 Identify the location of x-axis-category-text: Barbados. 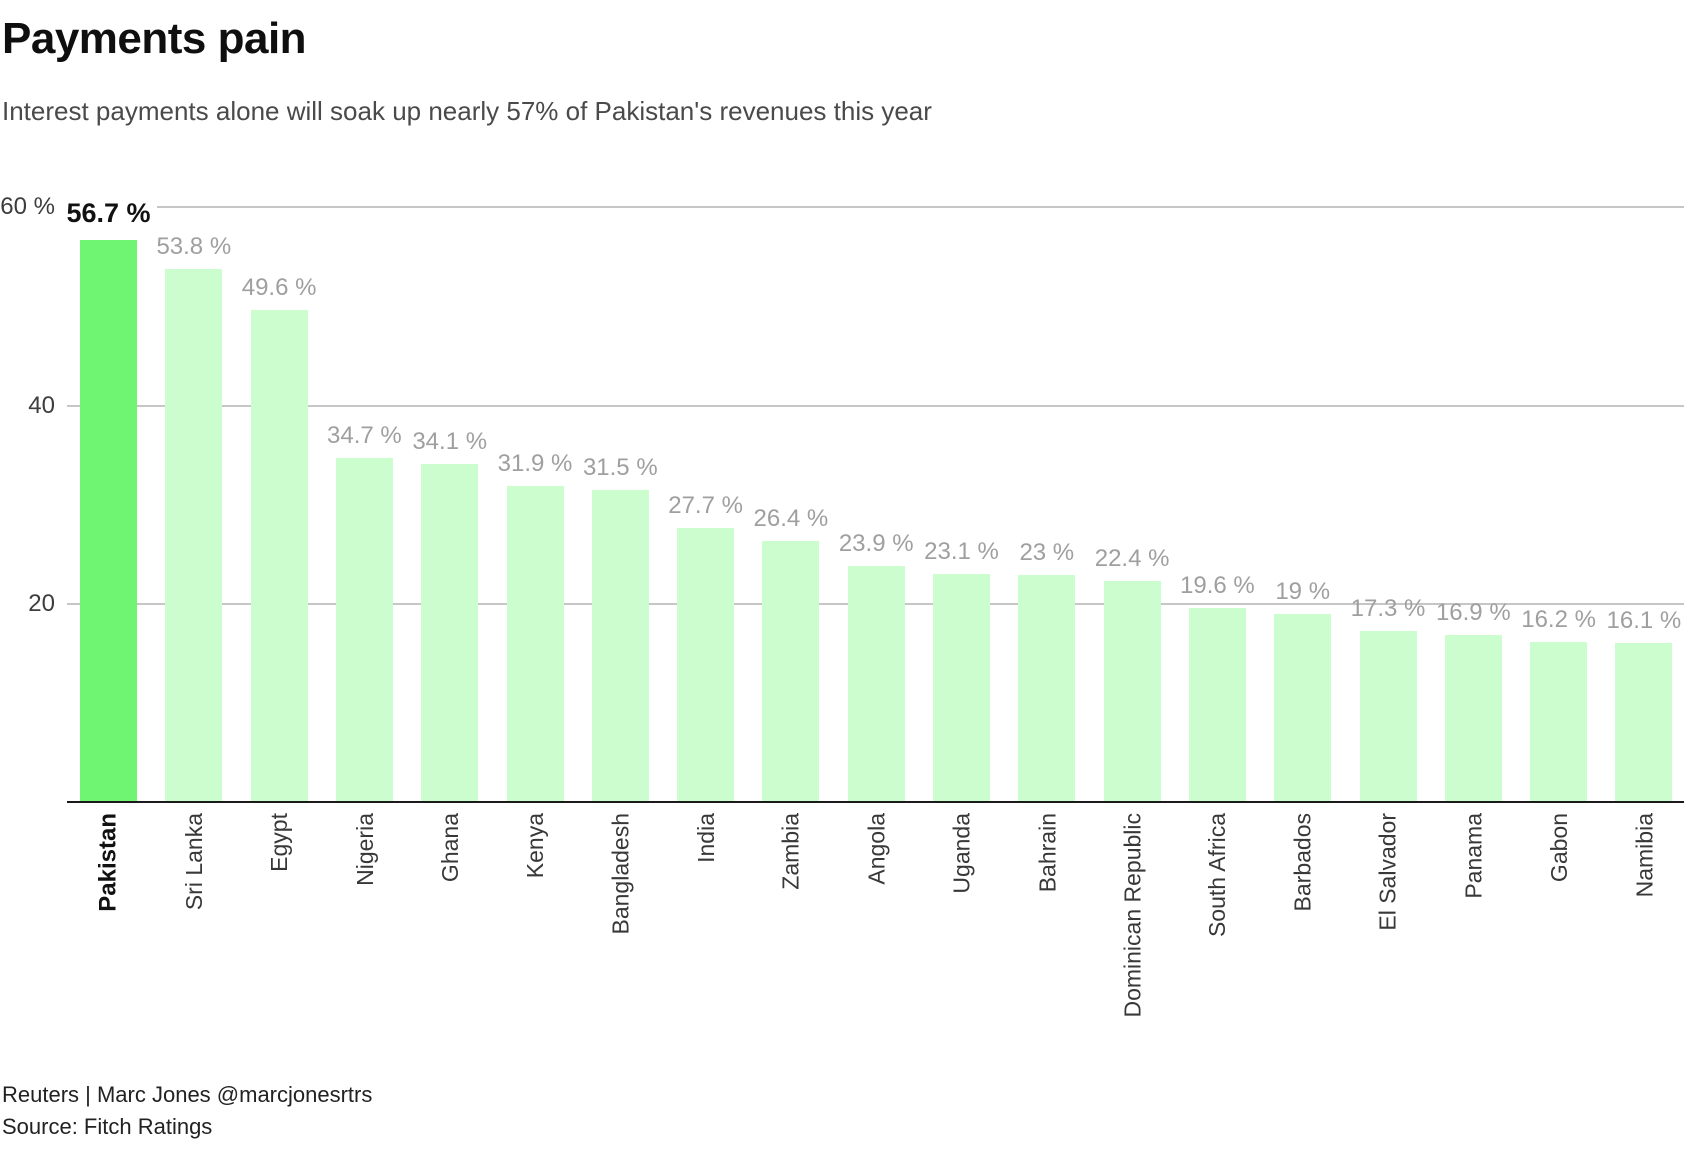
(1302, 862).